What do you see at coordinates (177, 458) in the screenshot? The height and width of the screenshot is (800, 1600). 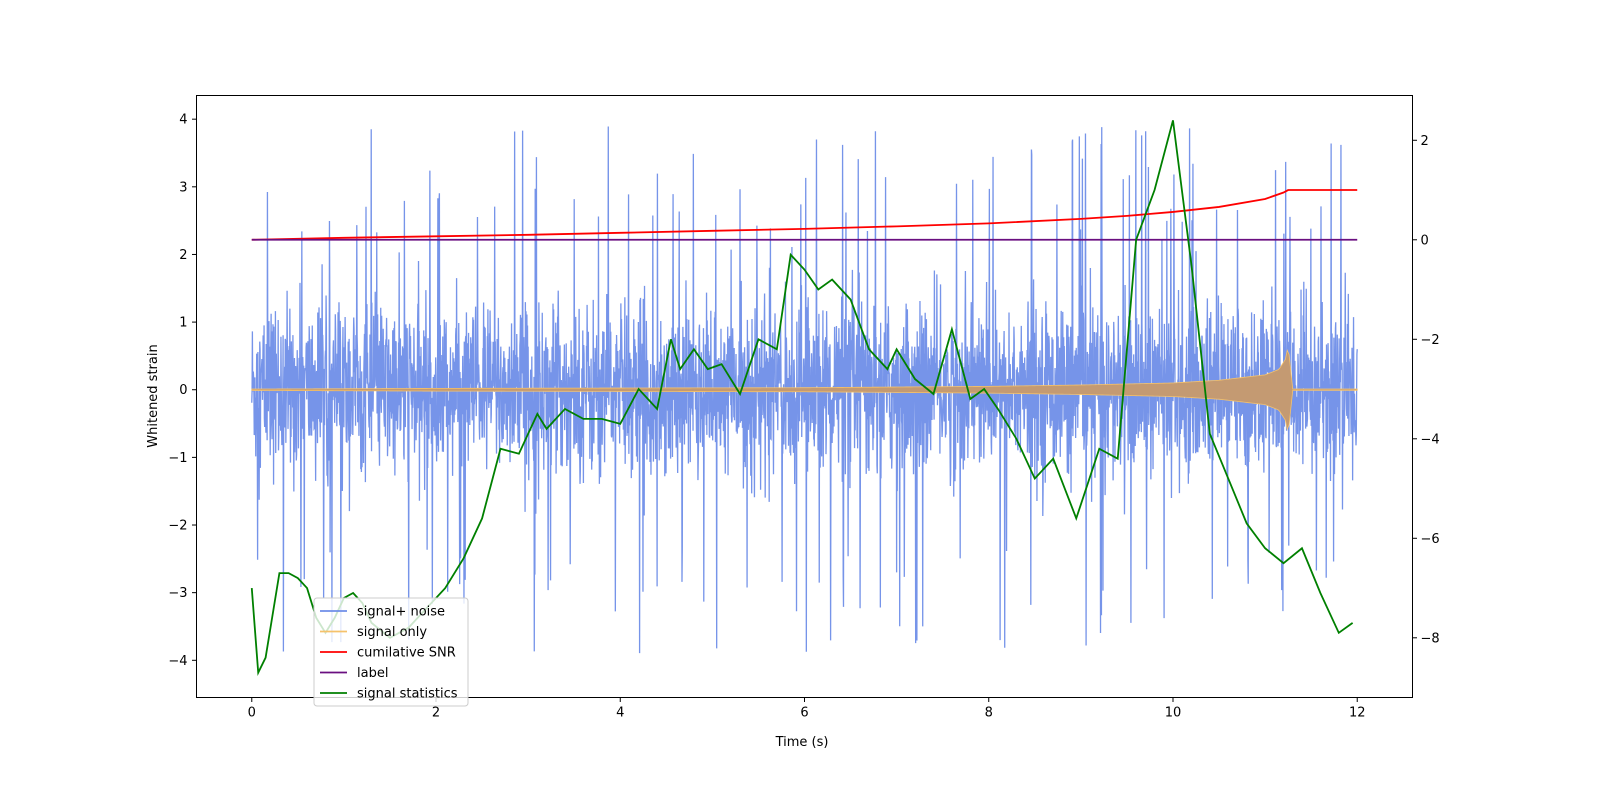 I see `y-tick-label: −1` at bounding box center [177, 458].